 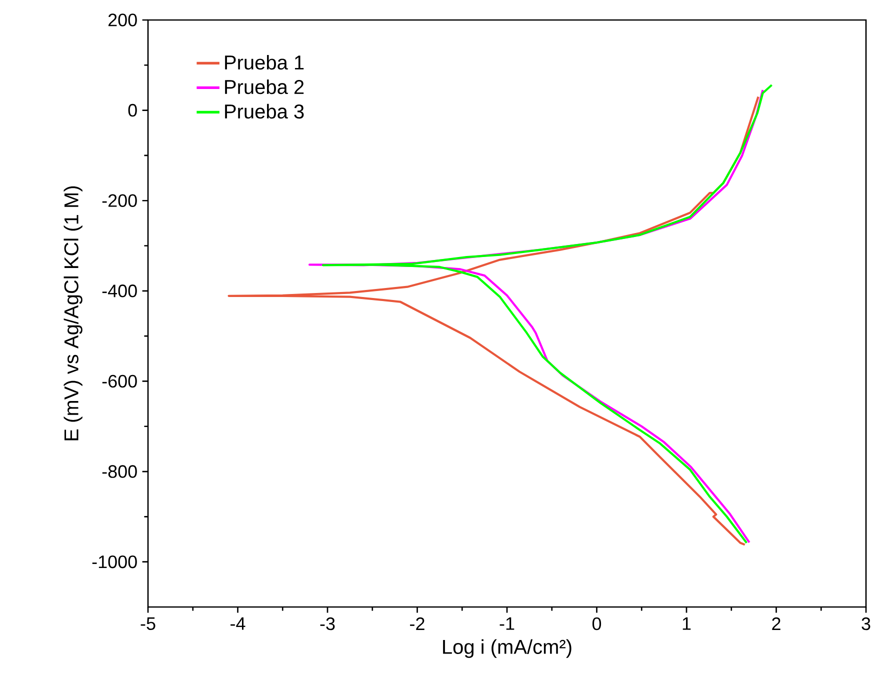 I want to click on x-tick-label: 3, so click(x=866, y=623).